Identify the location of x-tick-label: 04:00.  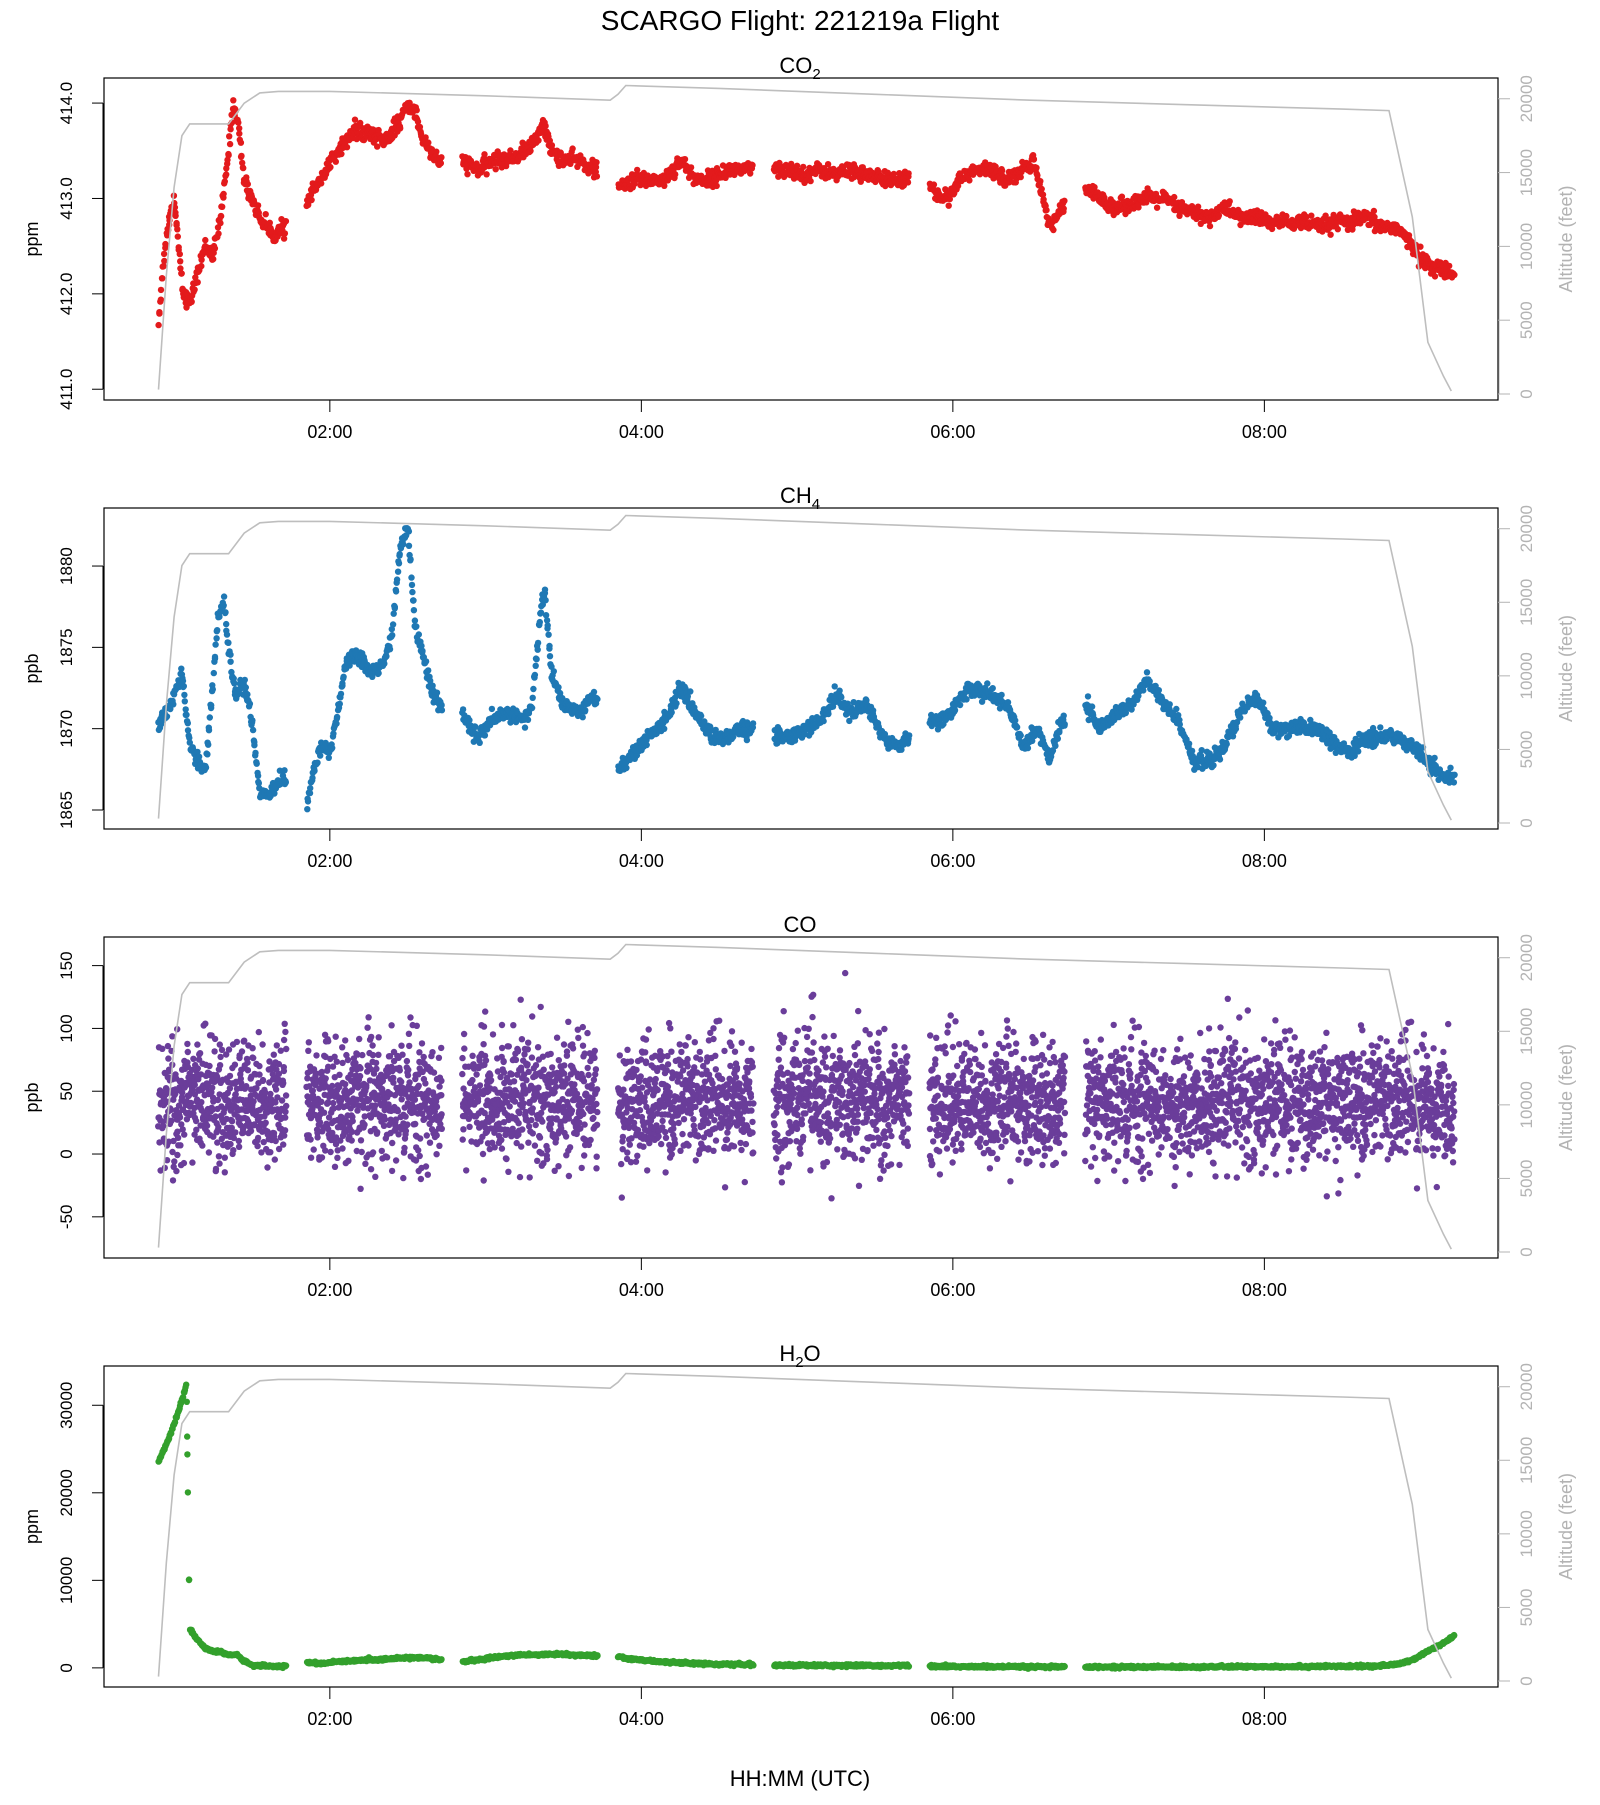
(641, 1290).